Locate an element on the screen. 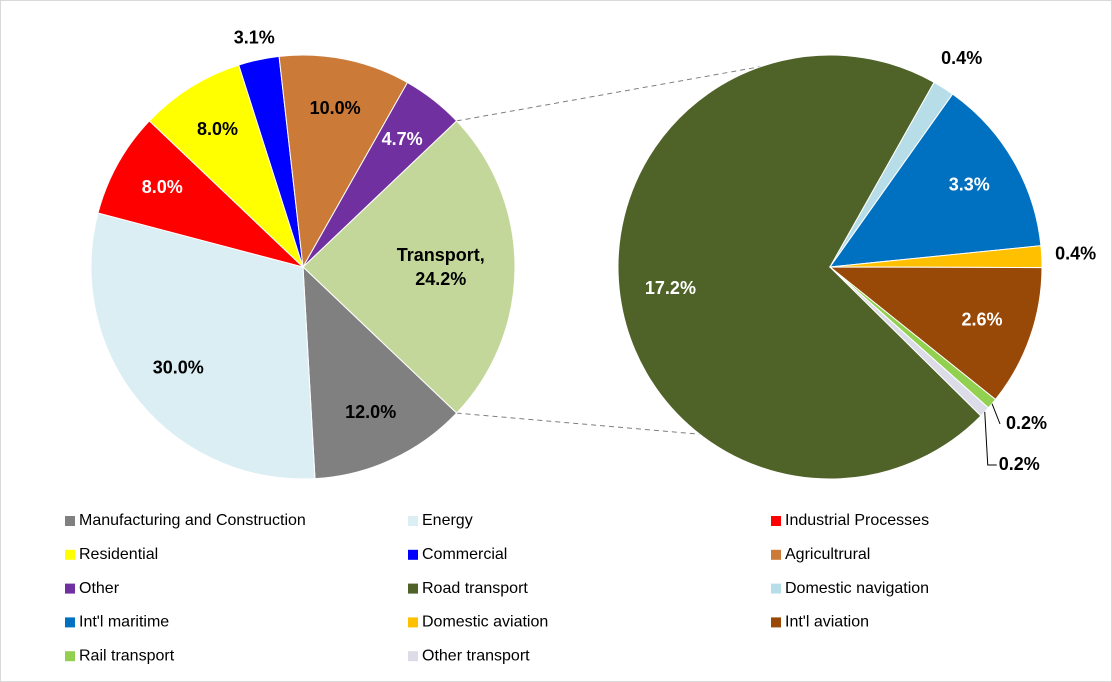  legend-label: Int'l maritime is located at coordinates (124, 622).